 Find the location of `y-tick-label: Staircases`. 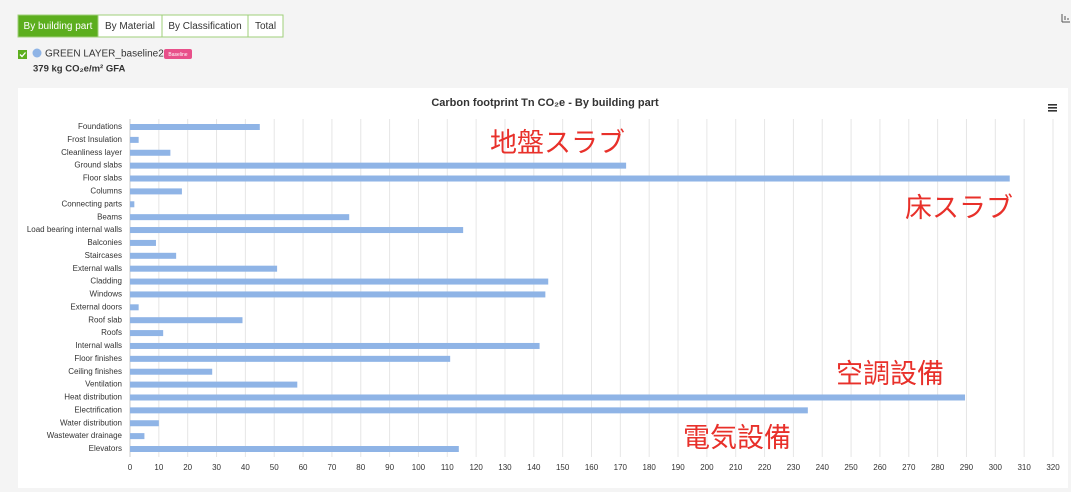

y-tick-label: Staircases is located at coordinates (103, 255).